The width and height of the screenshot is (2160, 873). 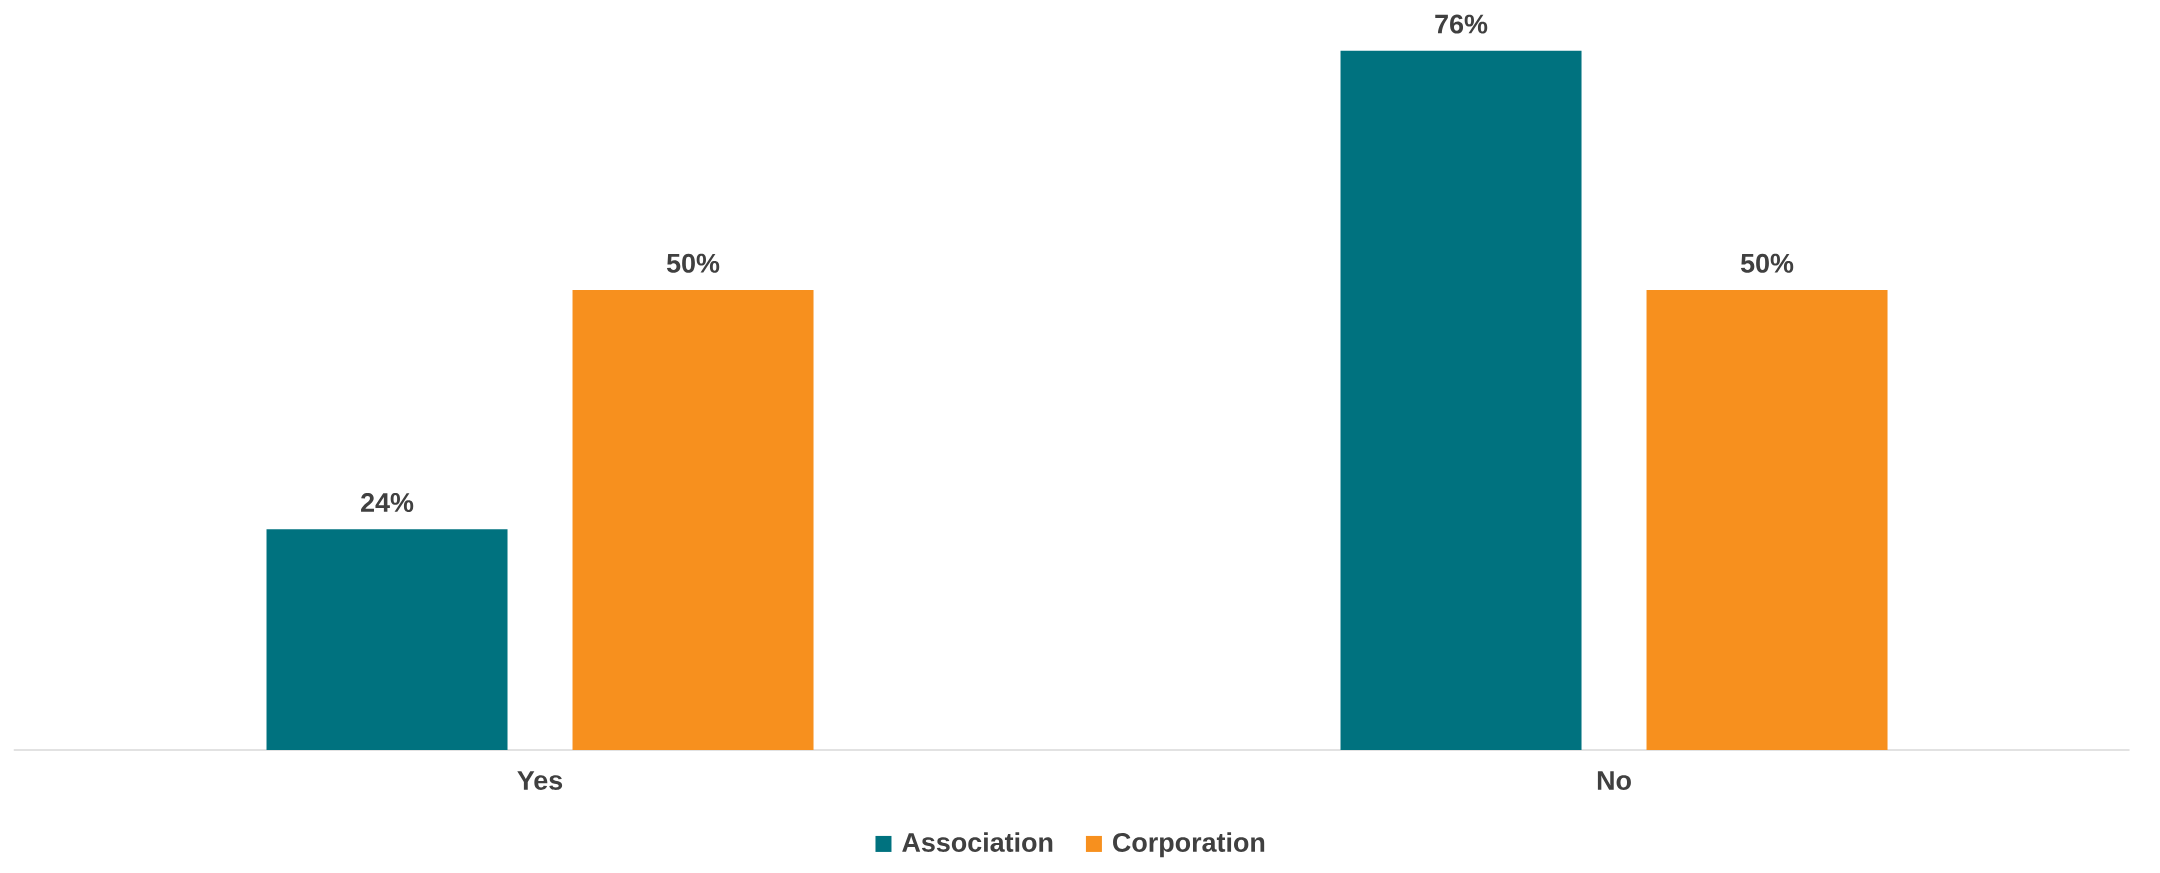 What do you see at coordinates (977, 842) in the screenshot?
I see `legend-label: Association` at bounding box center [977, 842].